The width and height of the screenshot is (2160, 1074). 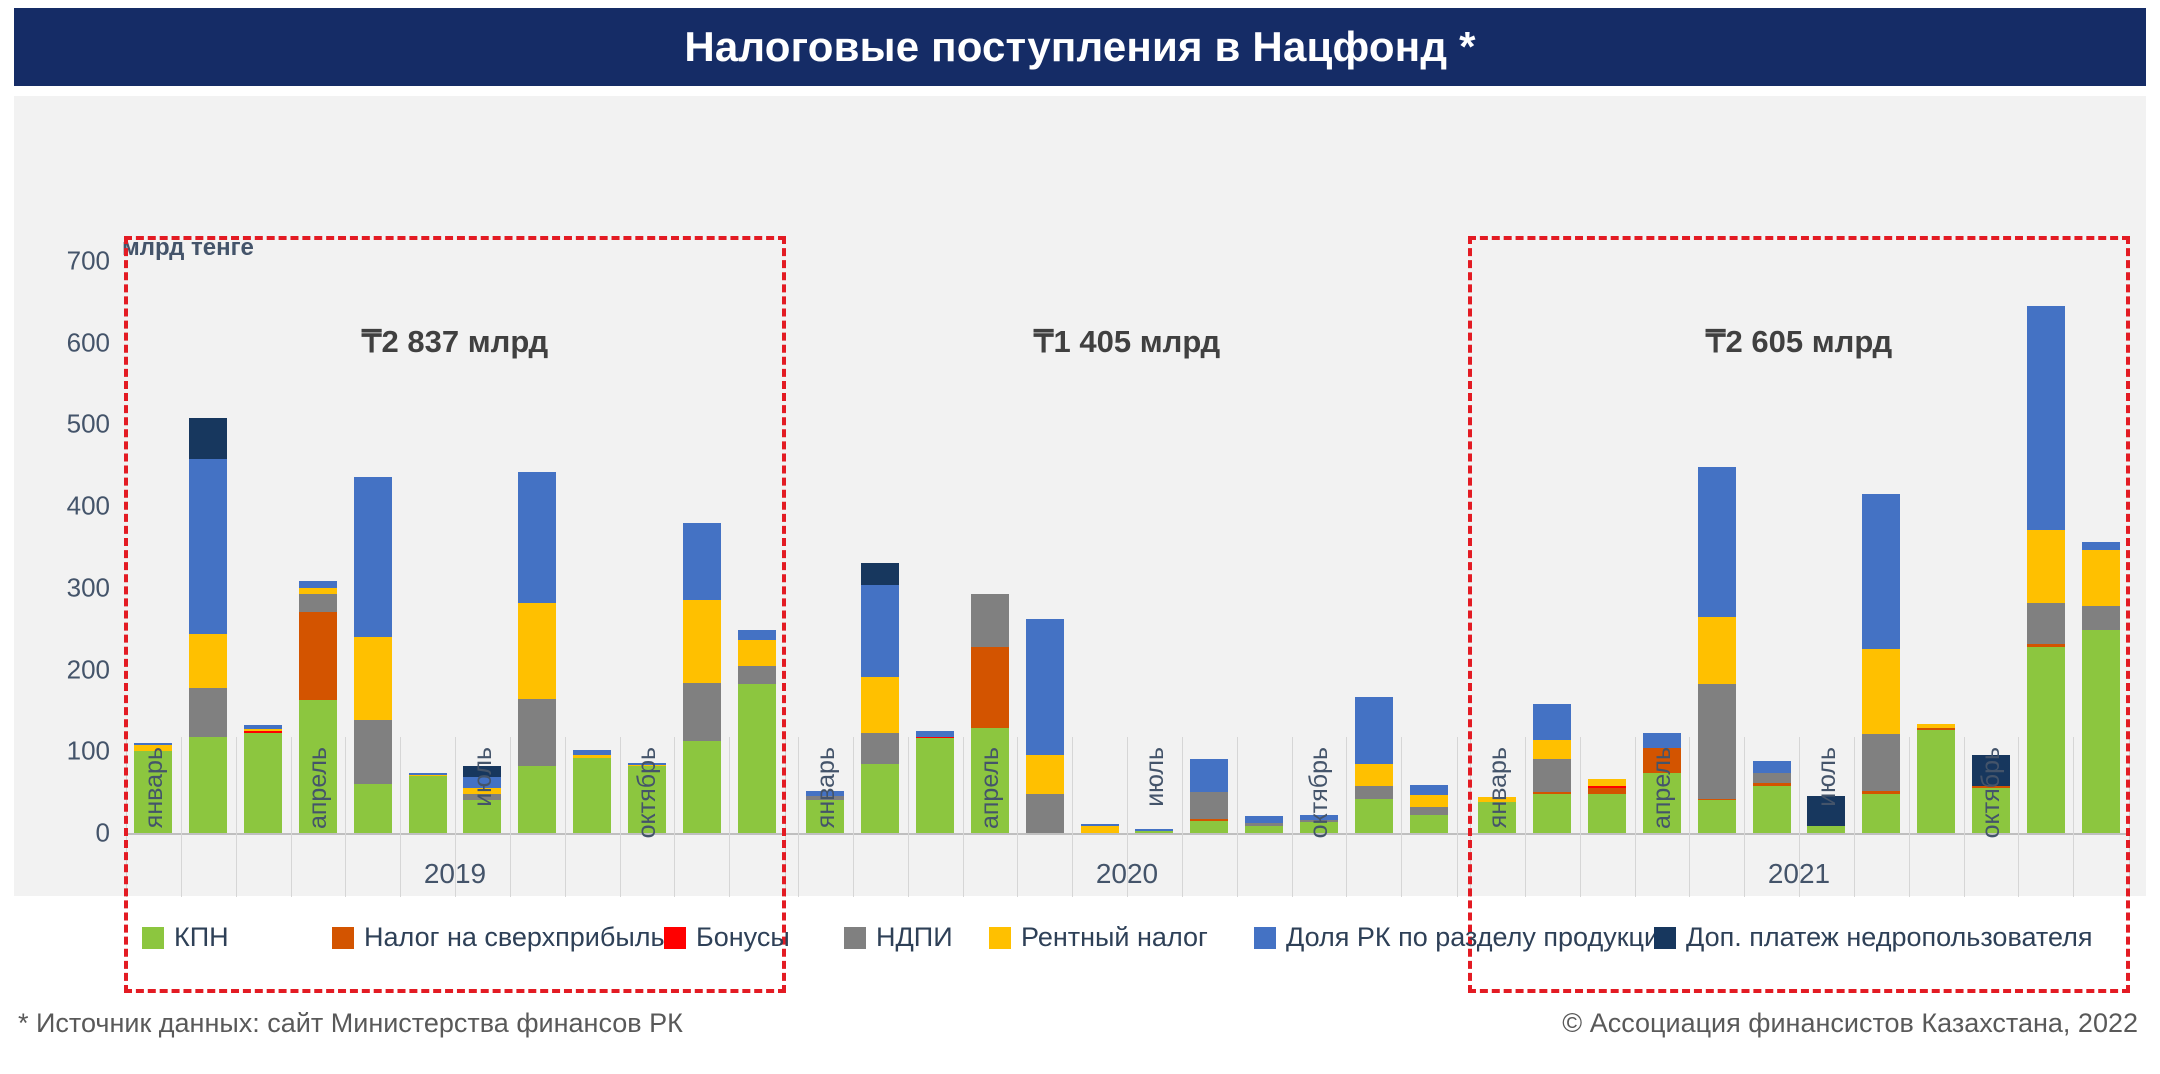 What do you see at coordinates (1799, 341) in the screenshot?
I see `group-total-annotation: ₸2 605 млрд` at bounding box center [1799, 341].